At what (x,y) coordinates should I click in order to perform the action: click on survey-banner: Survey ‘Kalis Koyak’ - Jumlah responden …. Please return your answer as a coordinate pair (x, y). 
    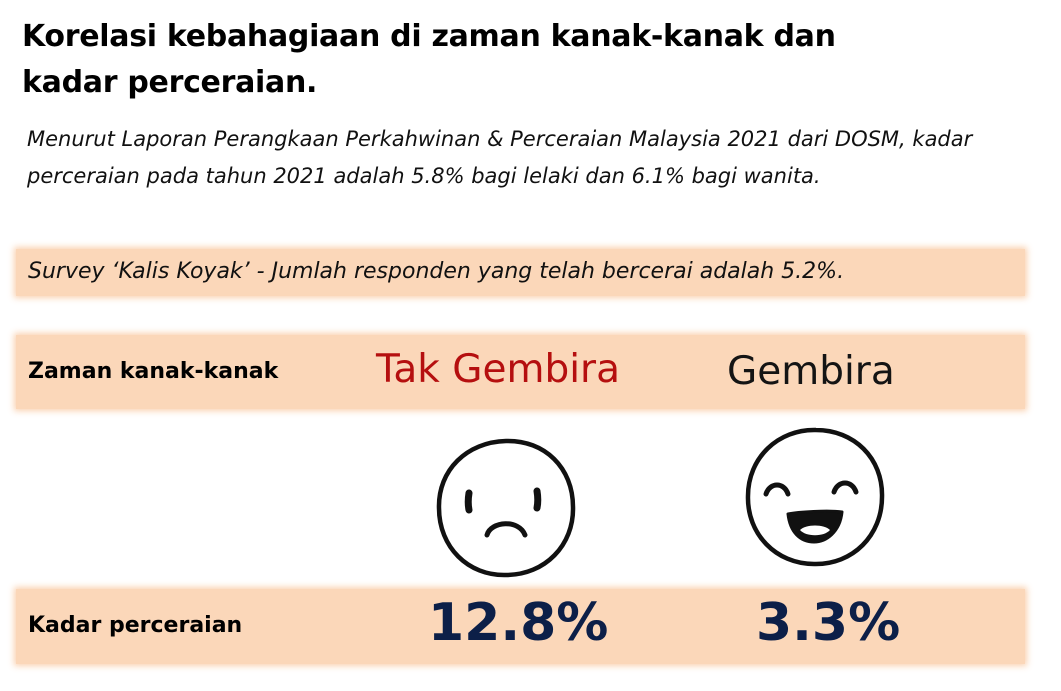
    Looking at the image, I should click on (520, 272).